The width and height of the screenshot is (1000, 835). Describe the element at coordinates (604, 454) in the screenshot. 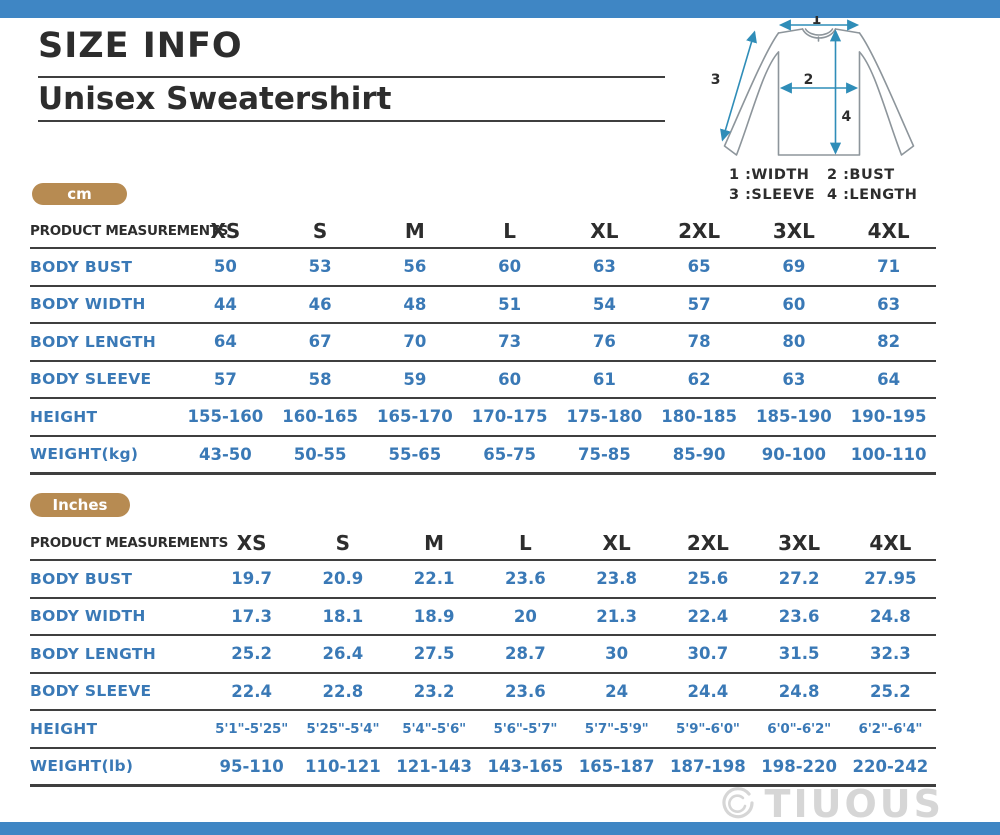

I see `measurement-value: 75-85` at that location.